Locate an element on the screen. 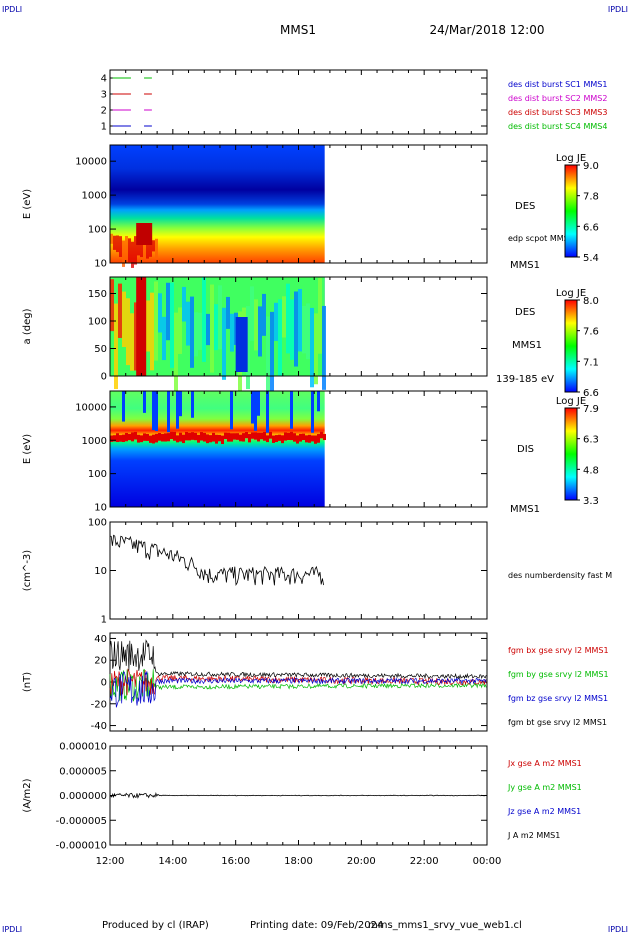  y-axis-label: (cm^-3) is located at coordinates (27, 570).